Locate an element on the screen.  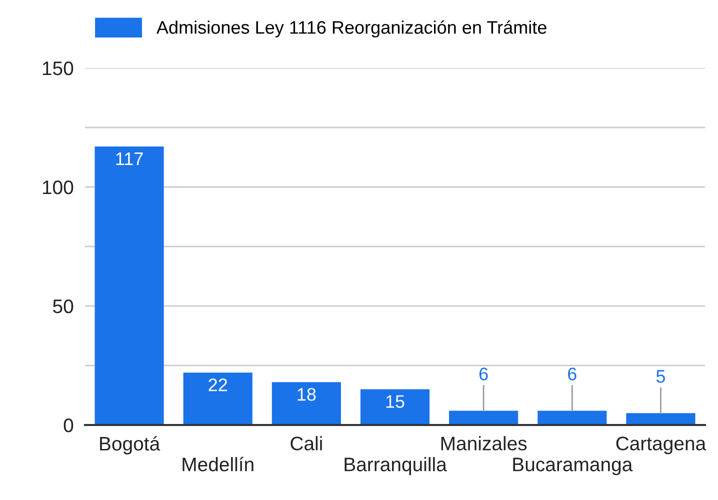
x-tick-label: Manizales is located at coordinates (484, 443).